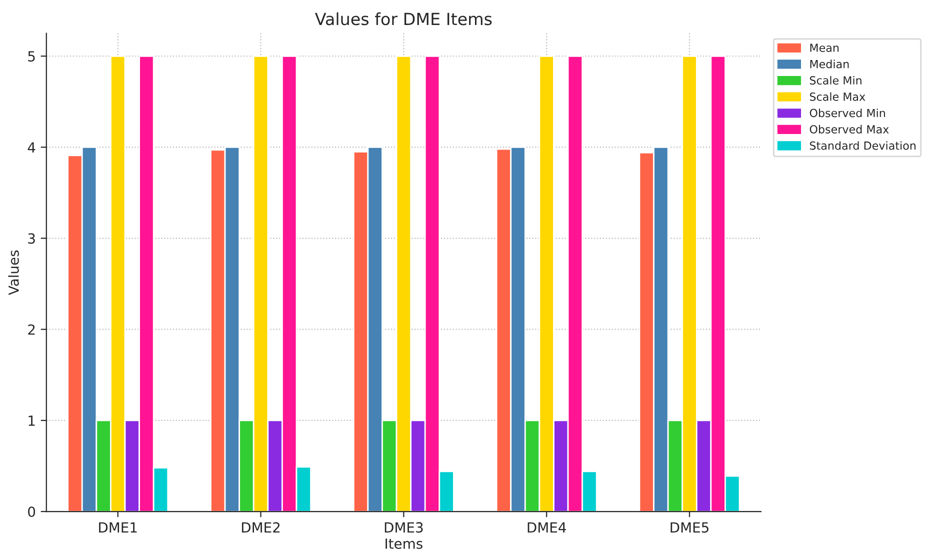 This screenshot has width=928, height=556. I want to click on y-axis-title: Values, so click(13, 273).